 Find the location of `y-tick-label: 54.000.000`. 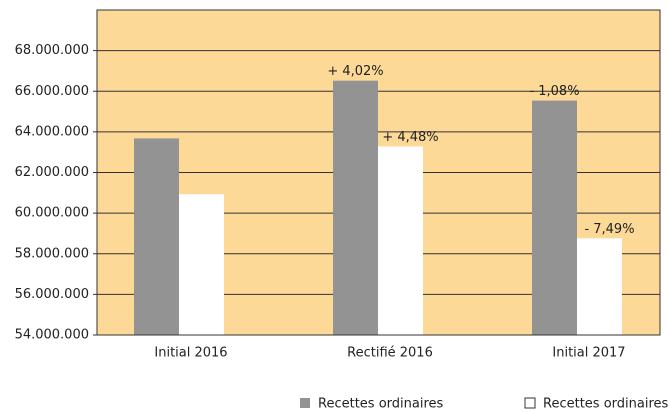

y-tick-label: 54.000.000 is located at coordinates (52, 335).